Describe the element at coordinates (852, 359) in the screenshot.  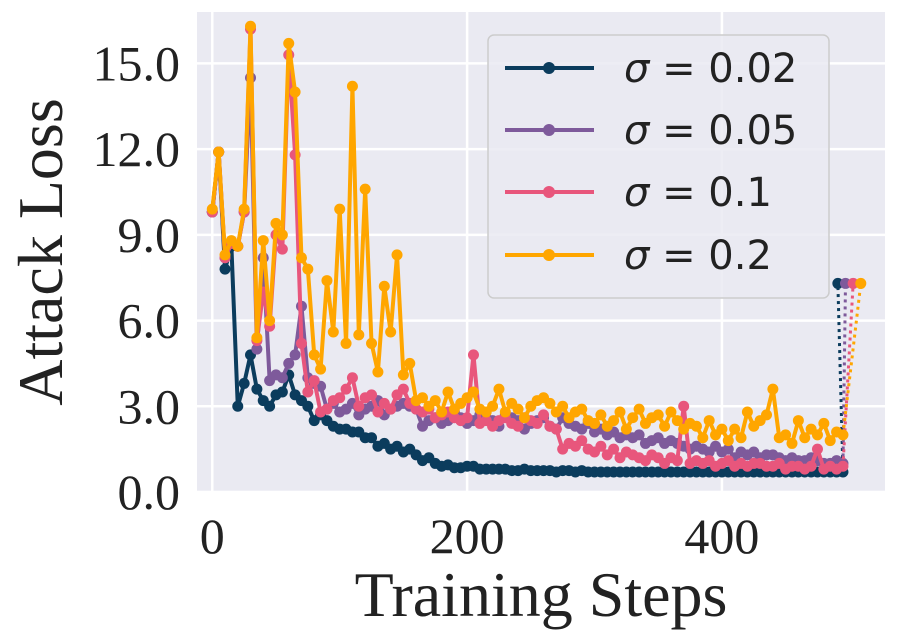
I see `series-connector` at that location.